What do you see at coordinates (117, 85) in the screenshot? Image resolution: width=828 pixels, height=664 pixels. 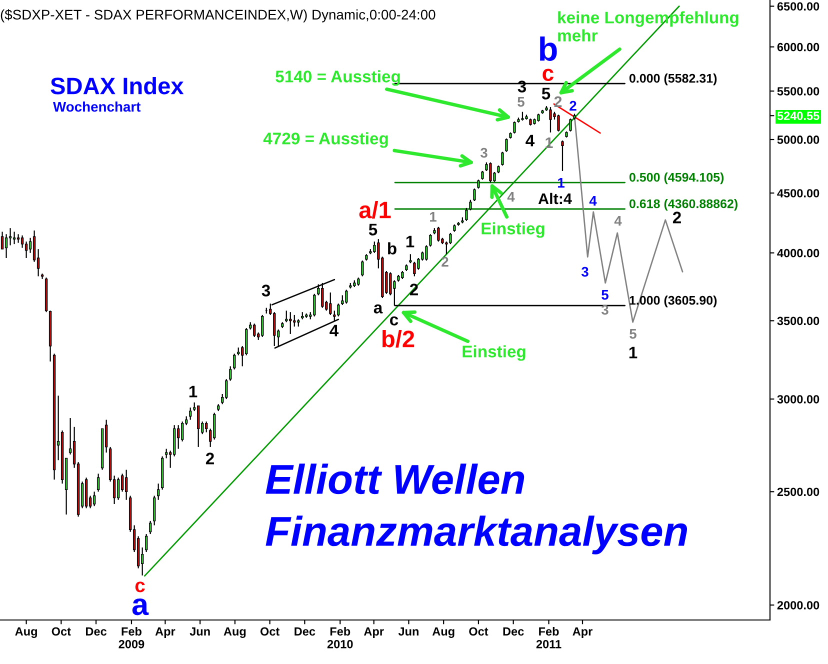 I see `annotation: SDAX Index` at bounding box center [117, 85].